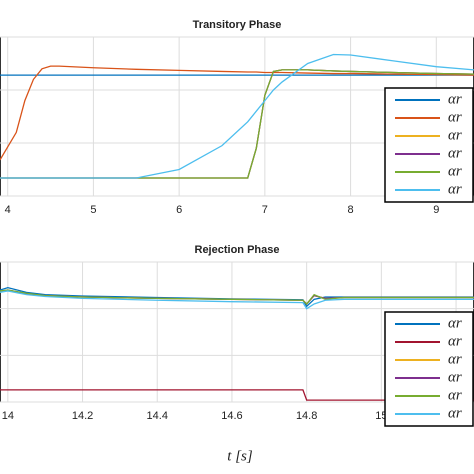 Image resolution: width=474 pixels, height=474 pixels. I want to click on x-tick-label: 14.4, so click(157, 416).